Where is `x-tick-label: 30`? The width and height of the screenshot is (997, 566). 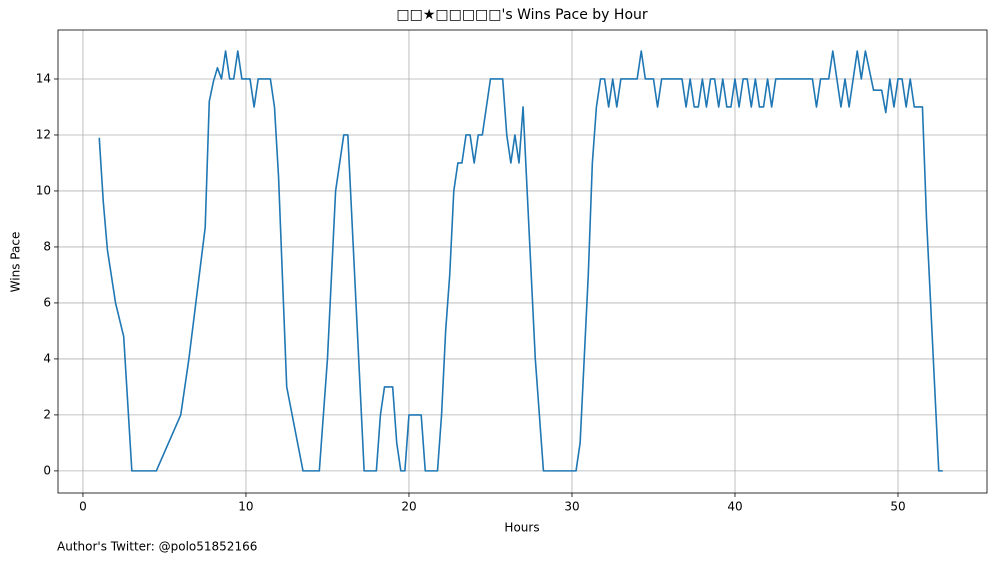
x-tick-label: 30 is located at coordinates (571, 507).